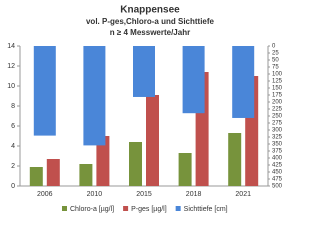  What do you see at coordinates (144, 194) in the screenshot?
I see `x-tick-label: 2015` at bounding box center [144, 194].